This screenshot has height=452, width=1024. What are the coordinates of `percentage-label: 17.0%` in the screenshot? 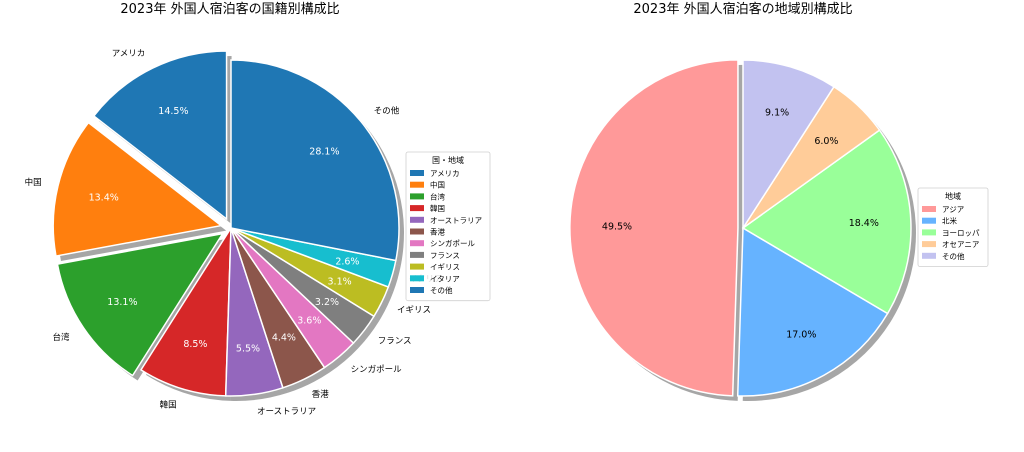 It's located at (801, 335).